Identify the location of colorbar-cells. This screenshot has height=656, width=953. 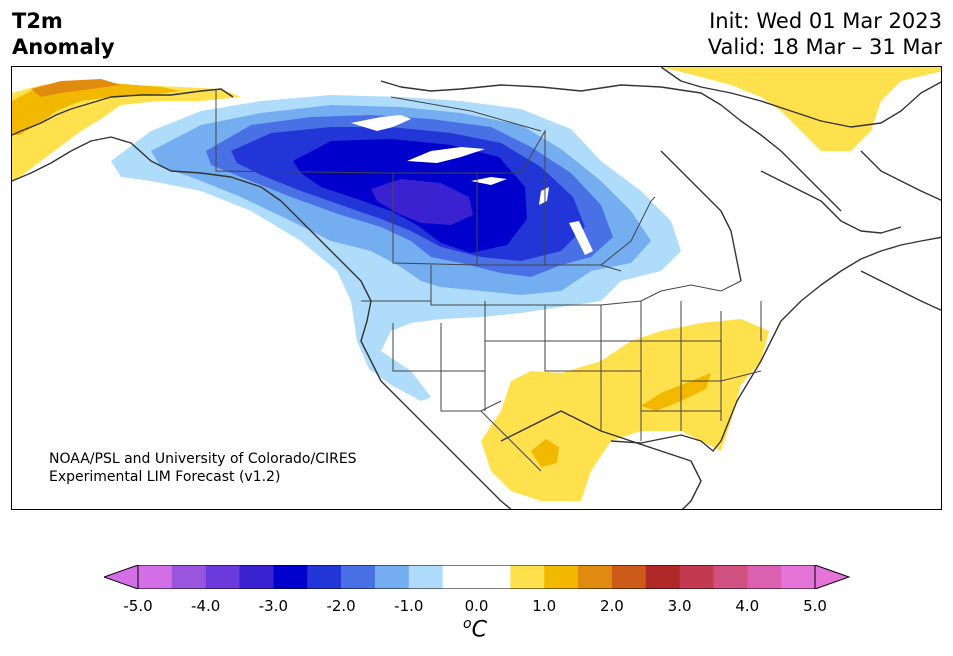
(477, 577).